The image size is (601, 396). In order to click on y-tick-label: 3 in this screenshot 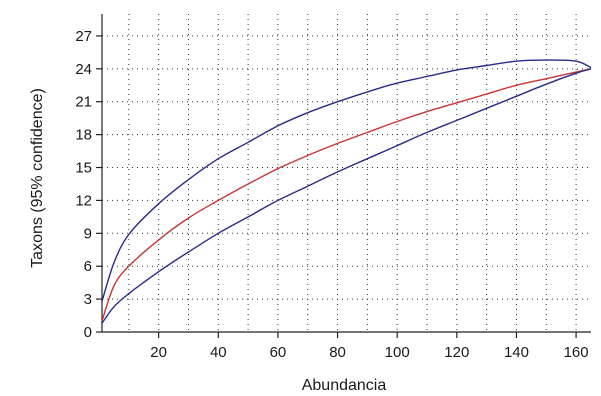, I will do `click(88, 299)`.